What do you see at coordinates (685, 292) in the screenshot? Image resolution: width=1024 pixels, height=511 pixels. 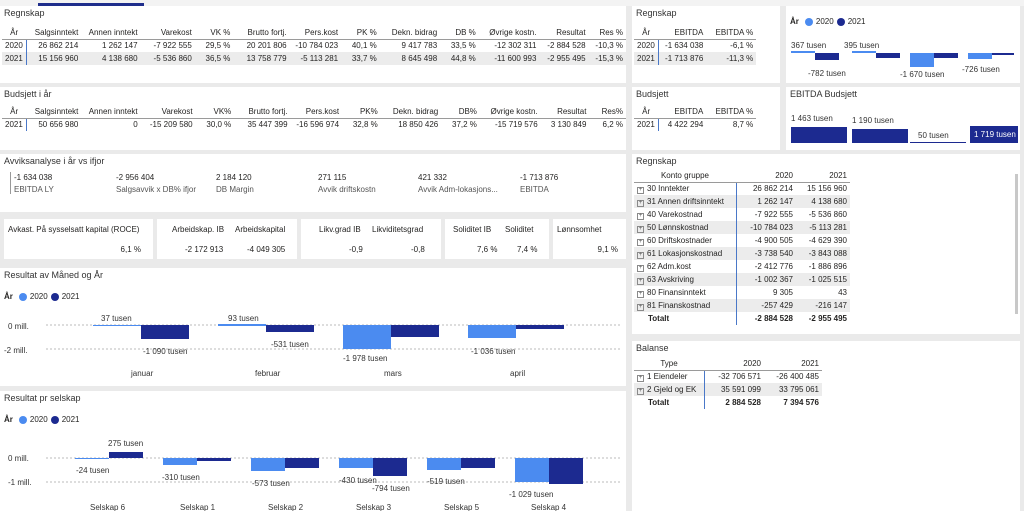 I see `row-label: +80 Finansinntekt` at bounding box center [685, 292].